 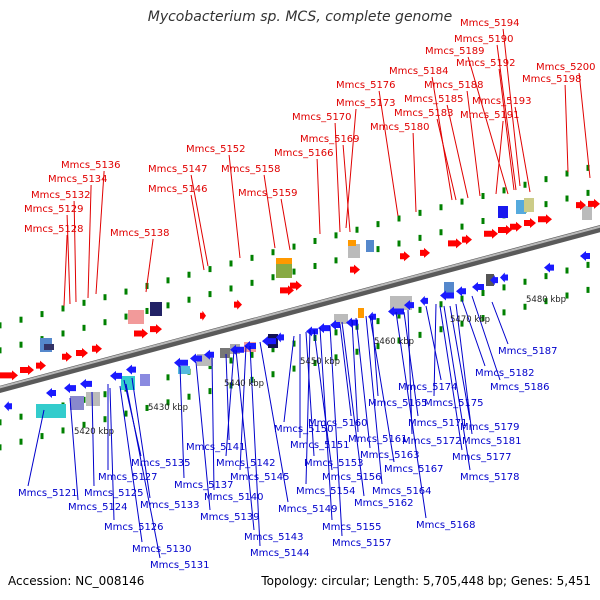 I want to click on gene-label-lower: Mmcs_5140, so click(x=234, y=497).